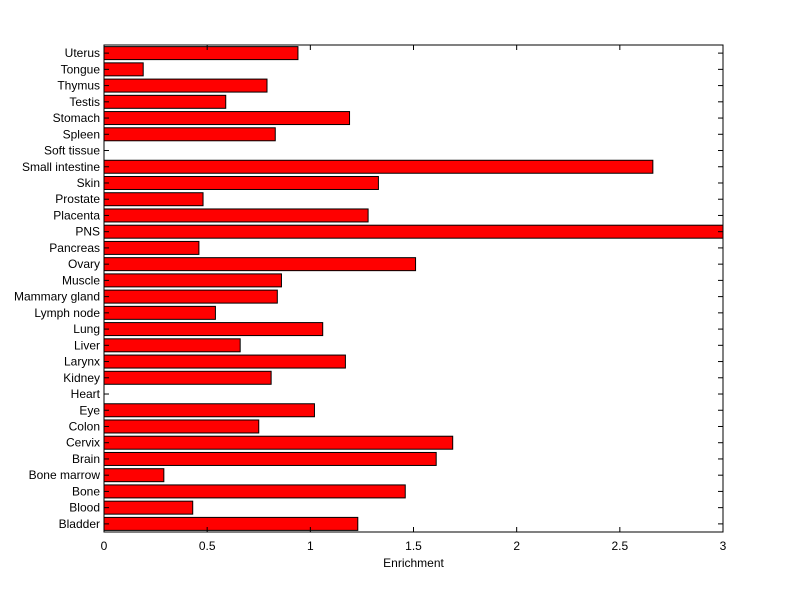  What do you see at coordinates (254, 491) in the screenshot?
I see `bar-bone` at bounding box center [254, 491].